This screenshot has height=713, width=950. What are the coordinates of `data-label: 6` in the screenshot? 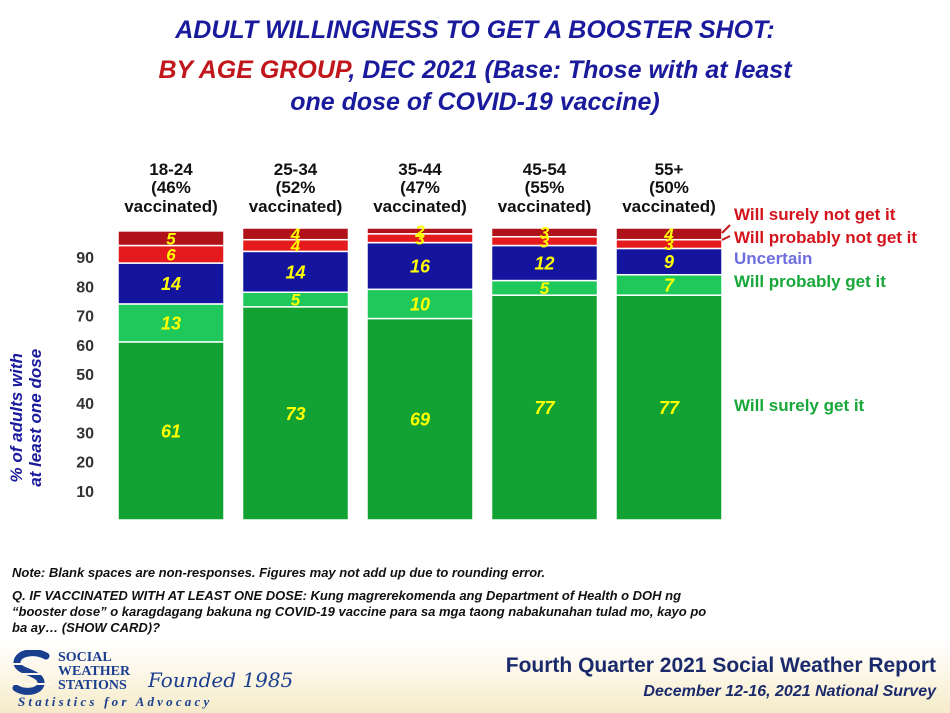 It's located at (171, 254).